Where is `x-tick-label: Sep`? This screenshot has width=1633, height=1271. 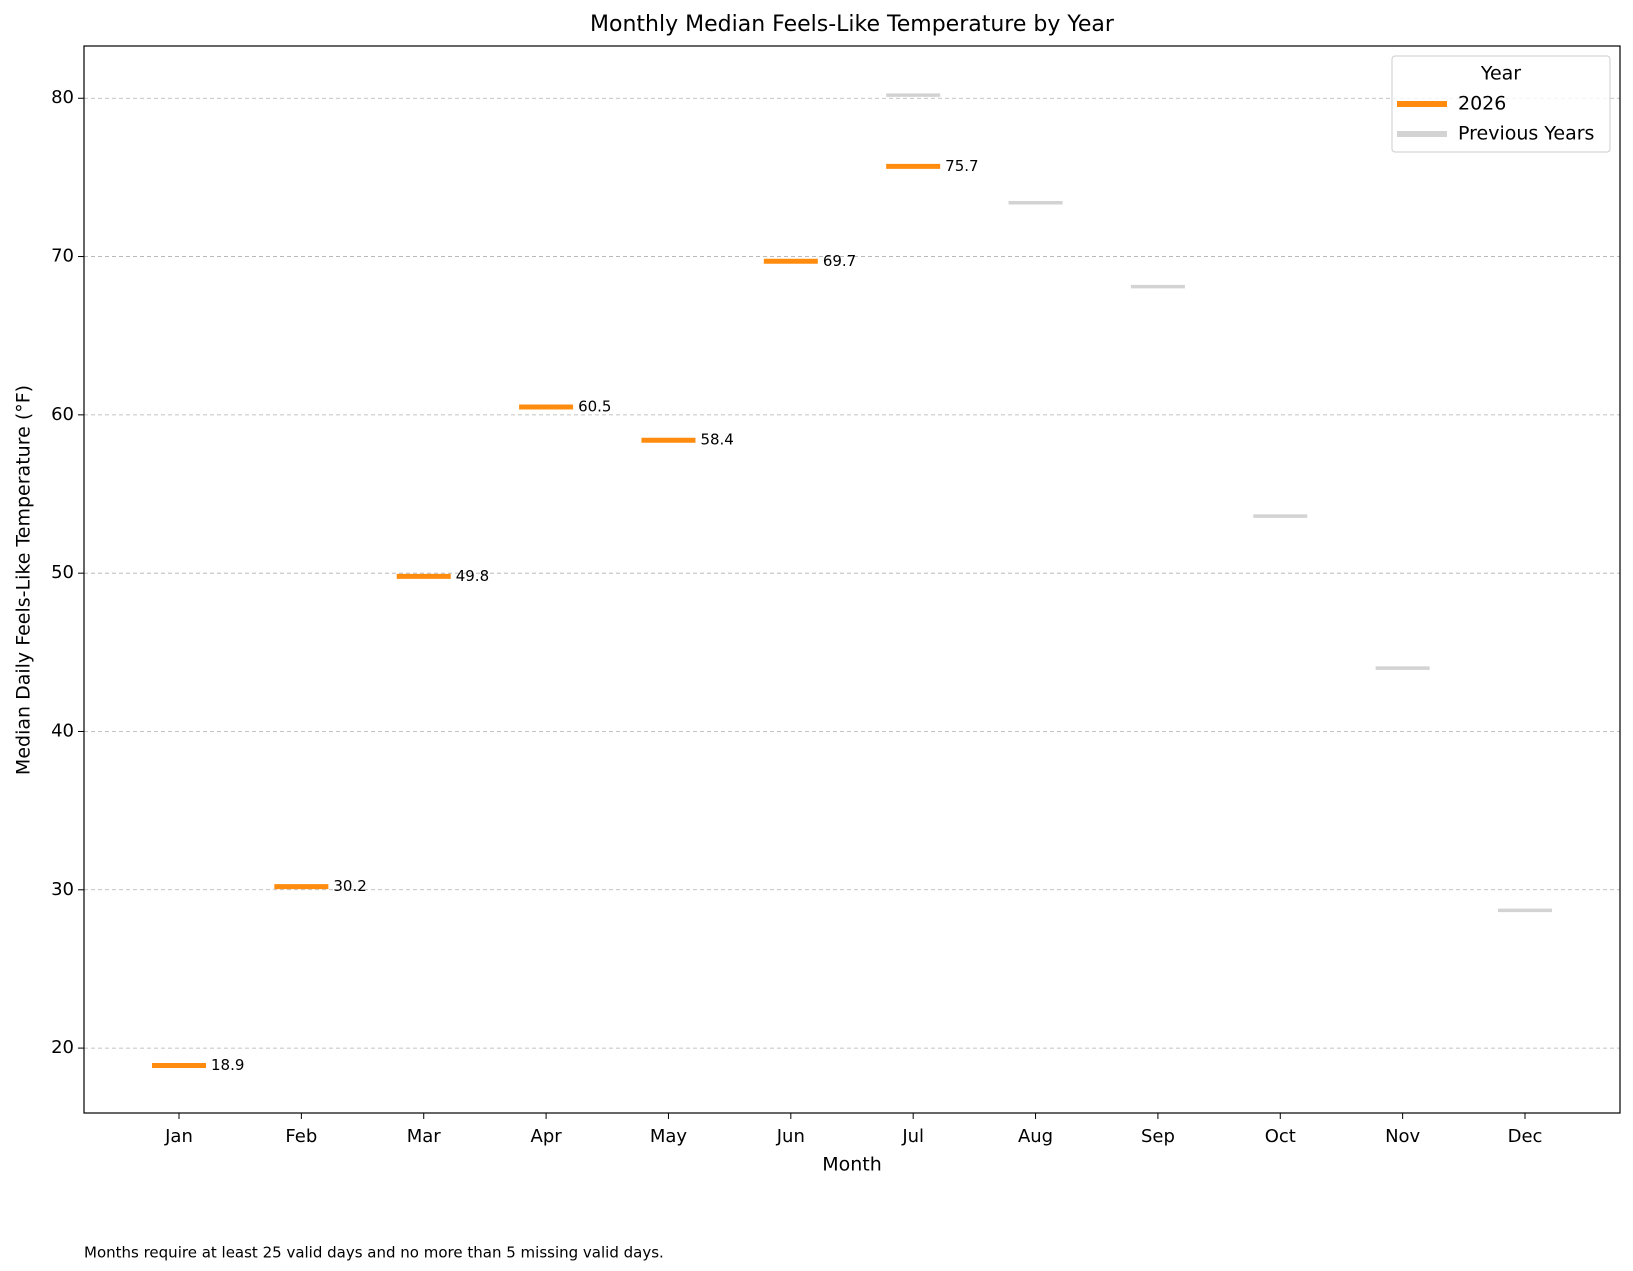 x-tick-label: Sep is located at coordinates (1158, 1136).